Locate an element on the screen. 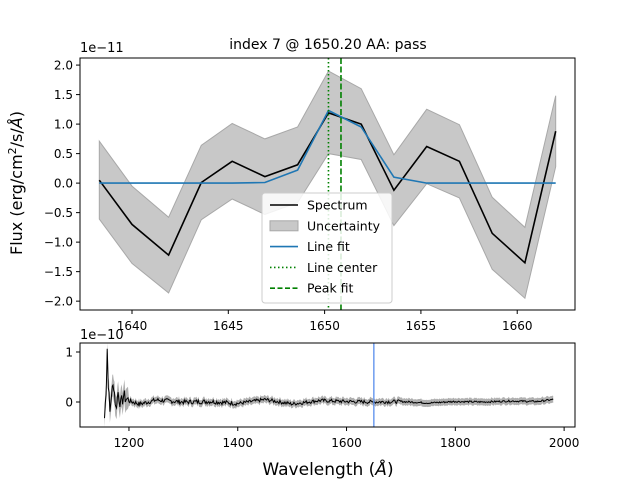 The height and width of the screenshot is (480, 640). y-tick-label: 1 is located at coordinates (69, 353).